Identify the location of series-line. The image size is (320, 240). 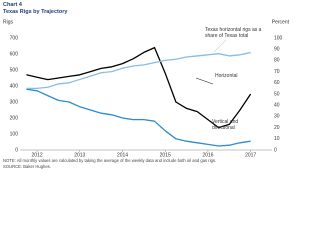
(138, 70).